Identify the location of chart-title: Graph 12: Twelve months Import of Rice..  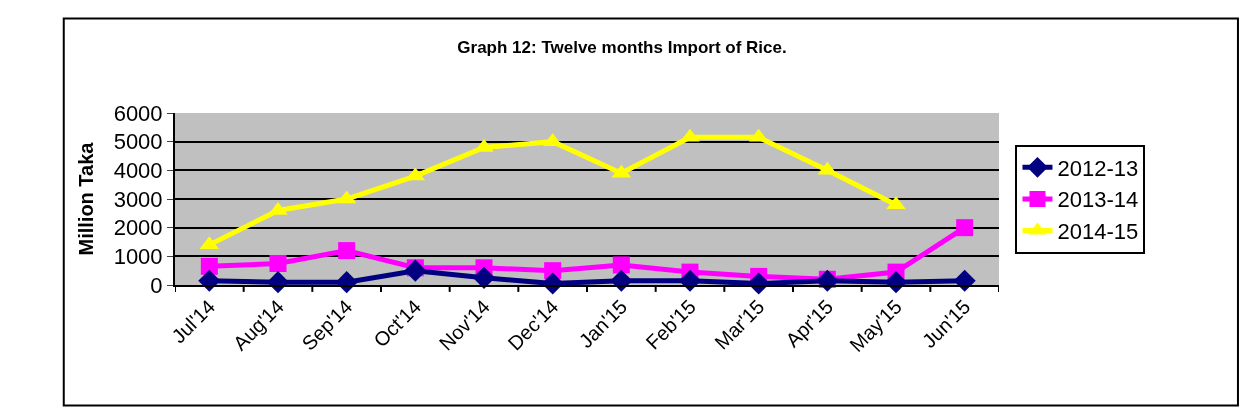
(622, 47).